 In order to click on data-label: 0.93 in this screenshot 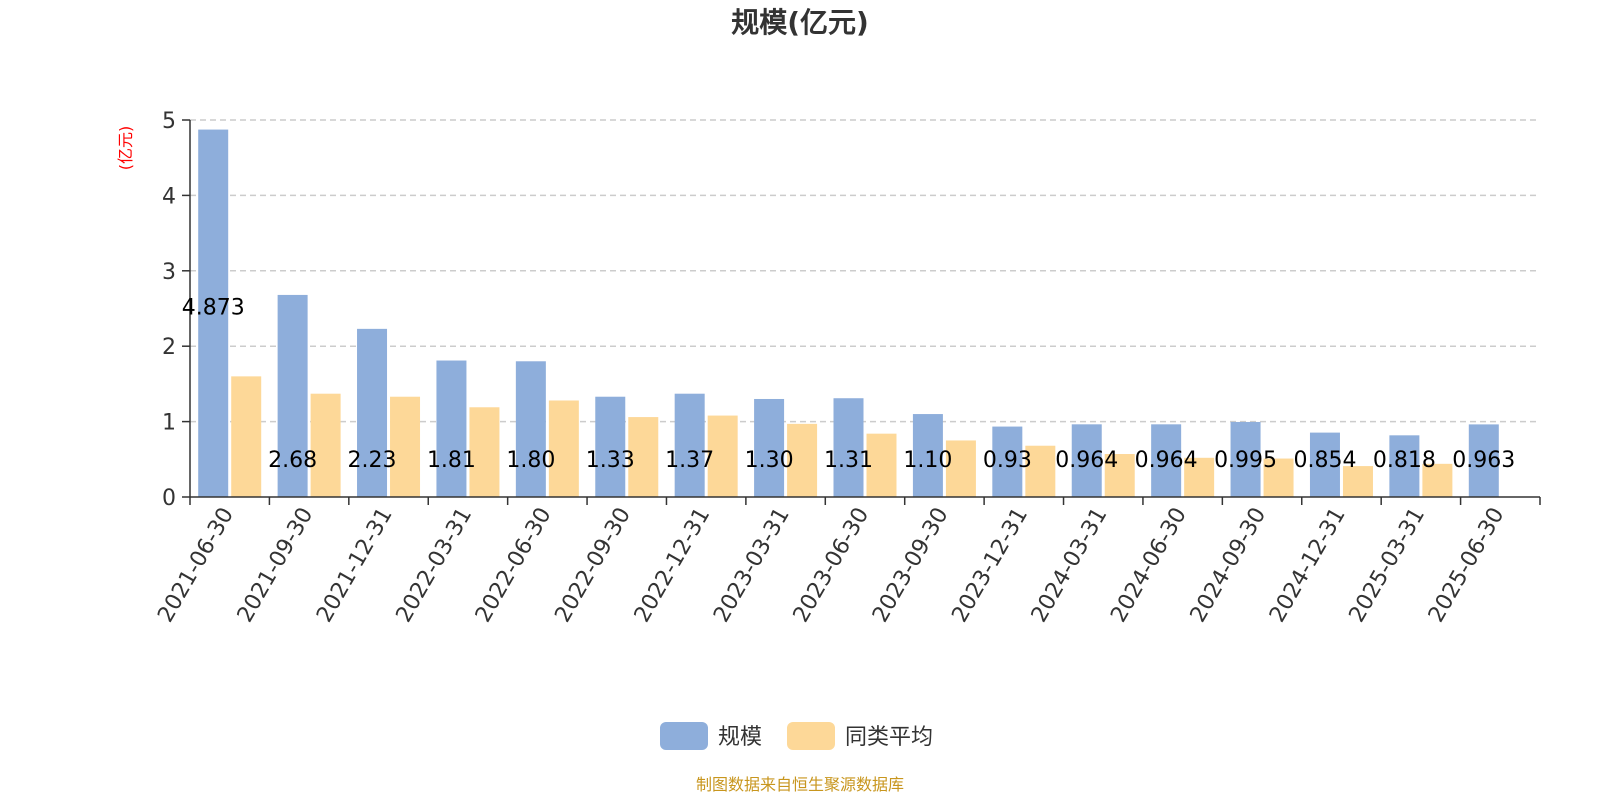, I will do `click(1007, 460)`.